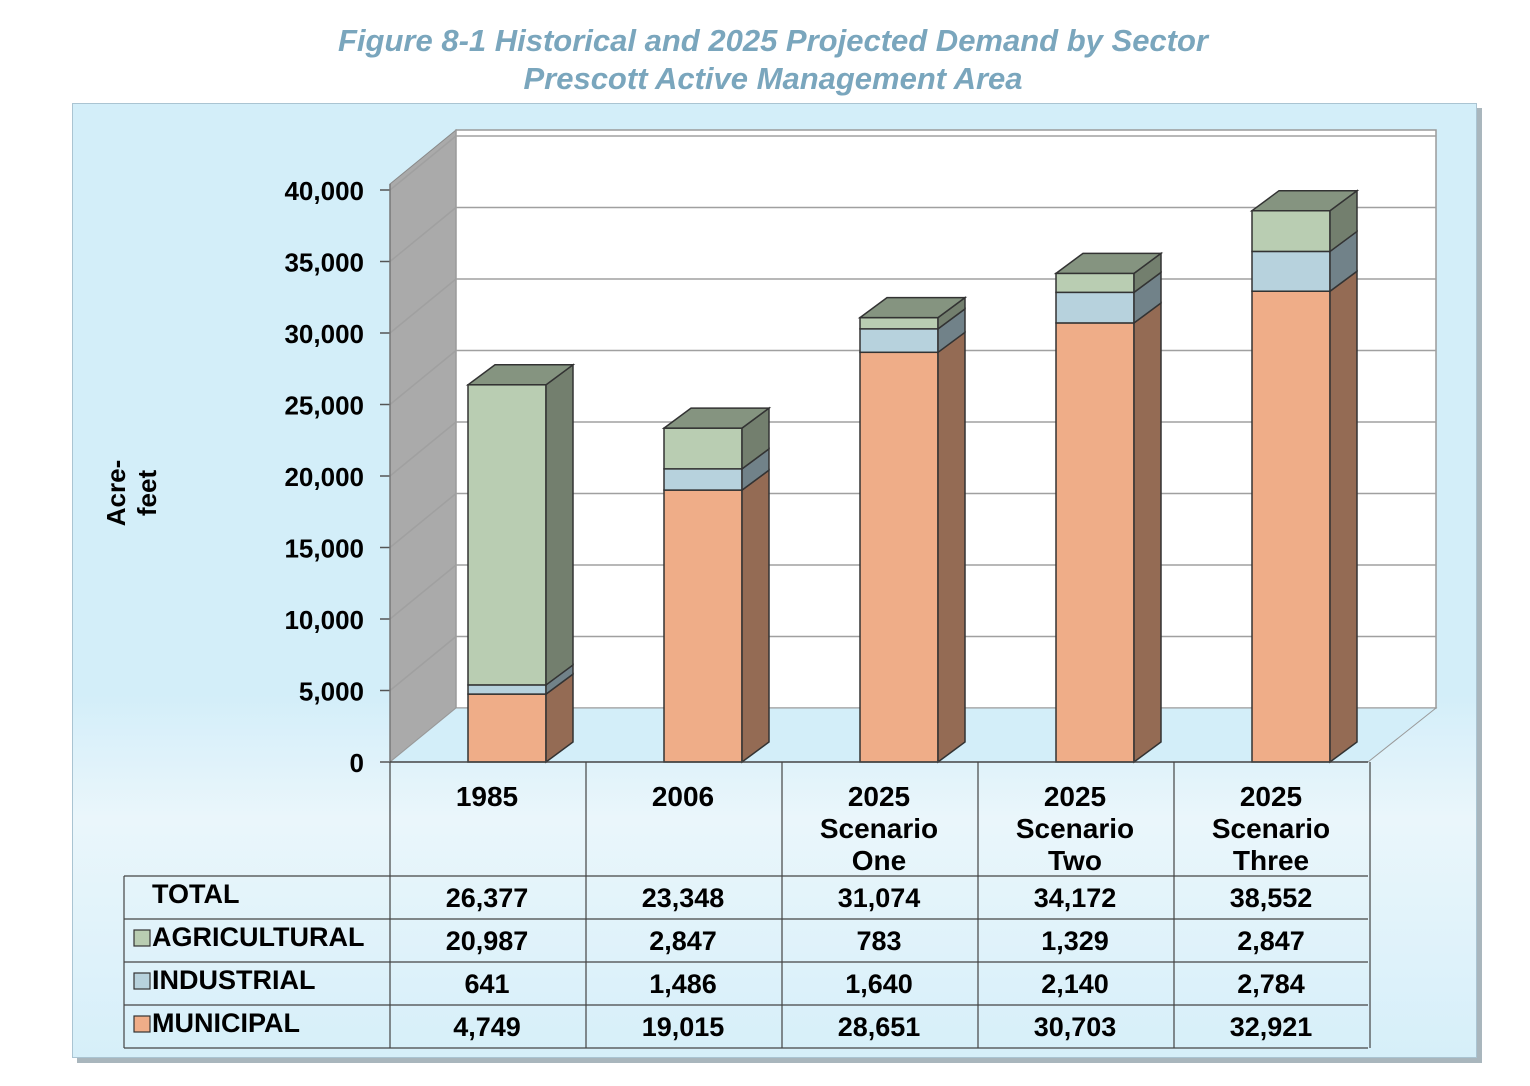 Image resolution: width=1530 pixels, height=1086 pixels. Describe the element at coordinates (1075, 941) in the screenshot. I see `table-cell-value: 1,329` at that location.